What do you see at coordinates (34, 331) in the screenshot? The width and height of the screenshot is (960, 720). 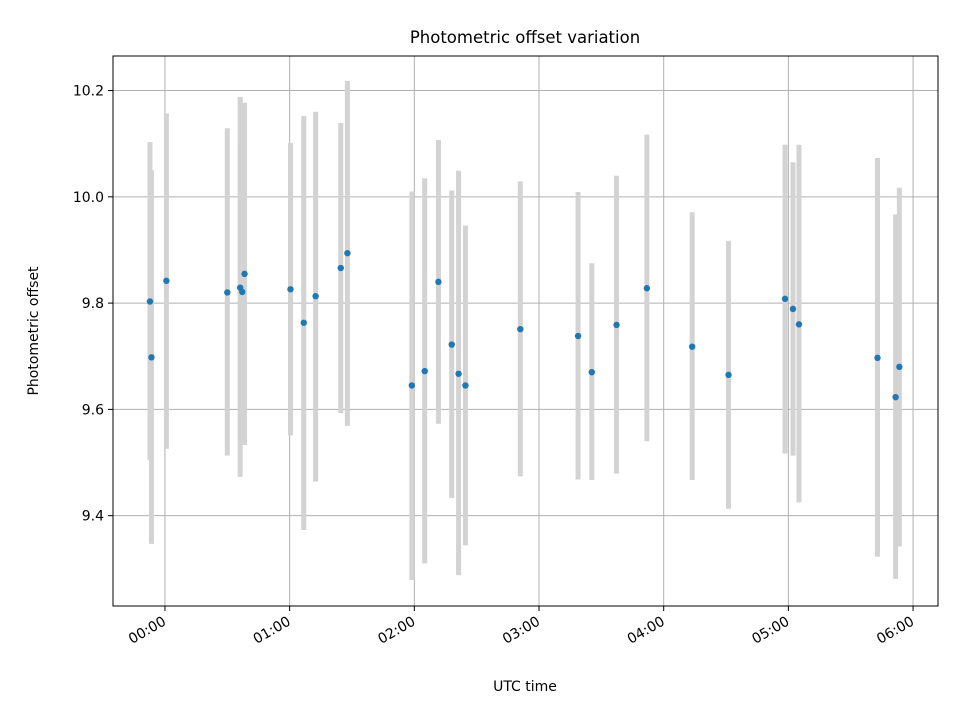 I see `y-axis-label: Photometric offset` at bounding box center [34, 331].